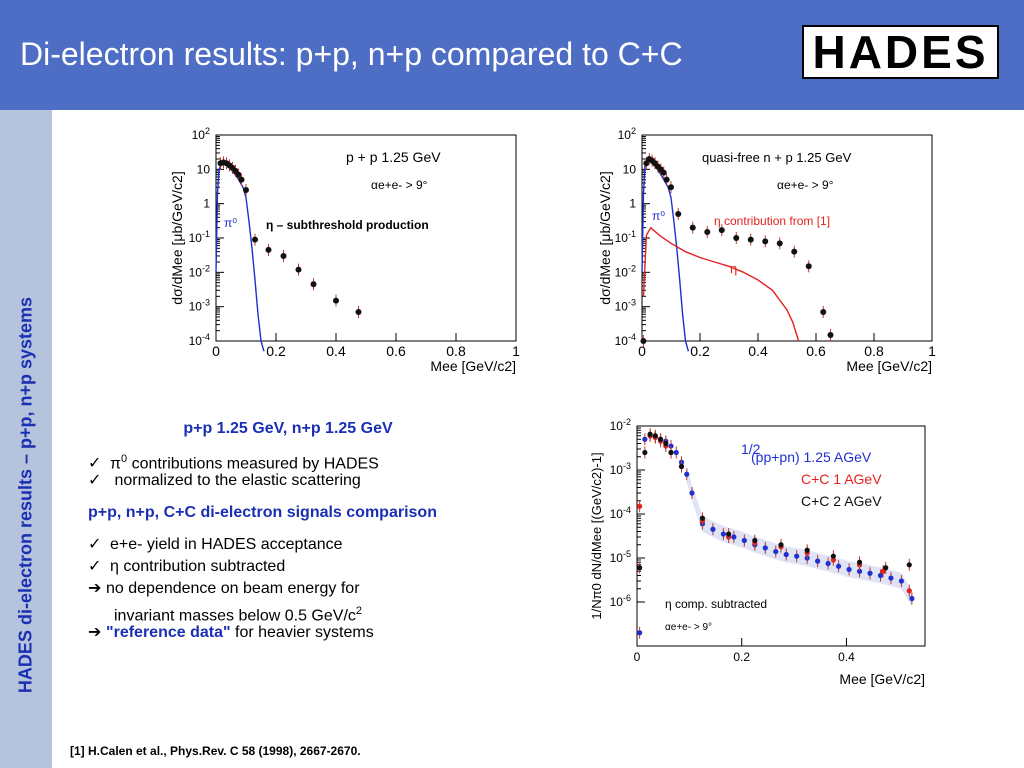 The height and width of the screenshot is (768, 1024). I want to click on y-tick-label: 10², so click(627, 134).